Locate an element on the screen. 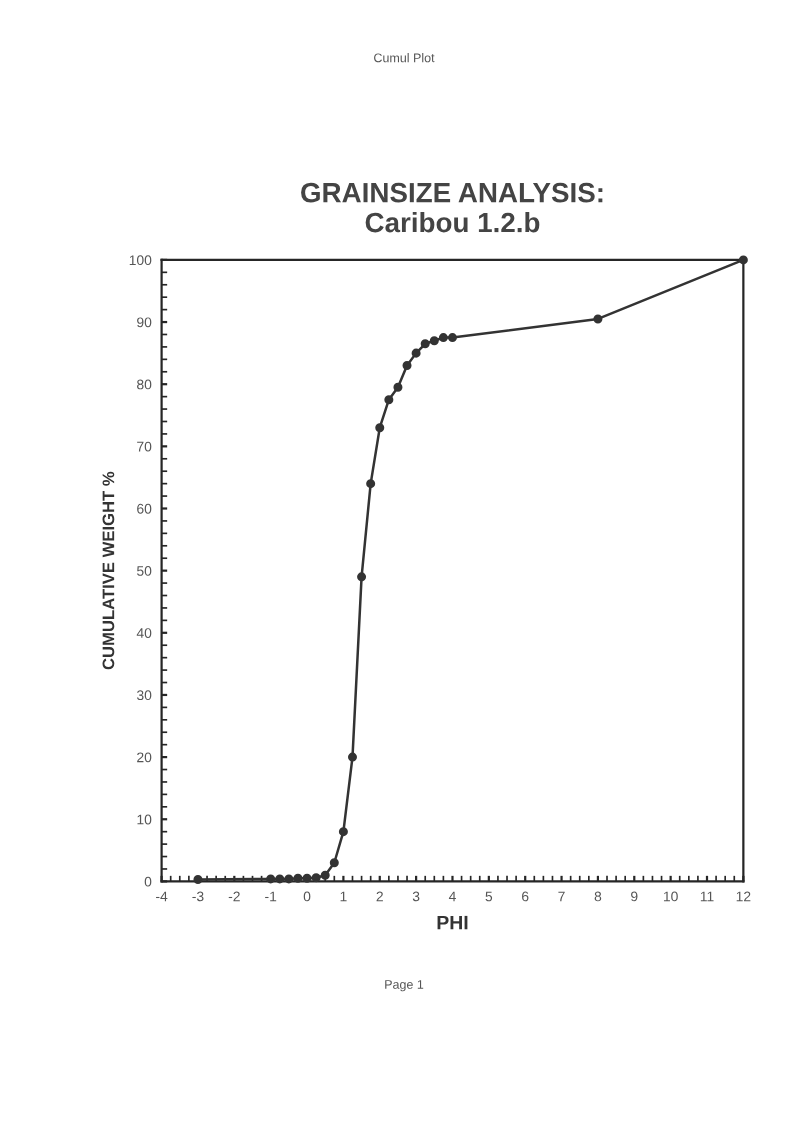 The height and width of the screenshot is (1130, 808). y-axis-title: CUMULATIVE WEIGHT % is located at coordinates (108, 570).